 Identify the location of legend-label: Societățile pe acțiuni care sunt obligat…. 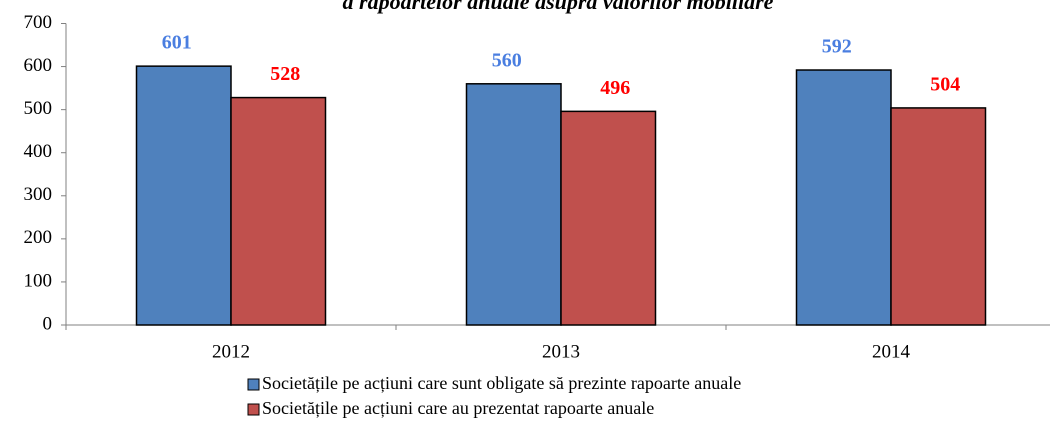
(501, 383).